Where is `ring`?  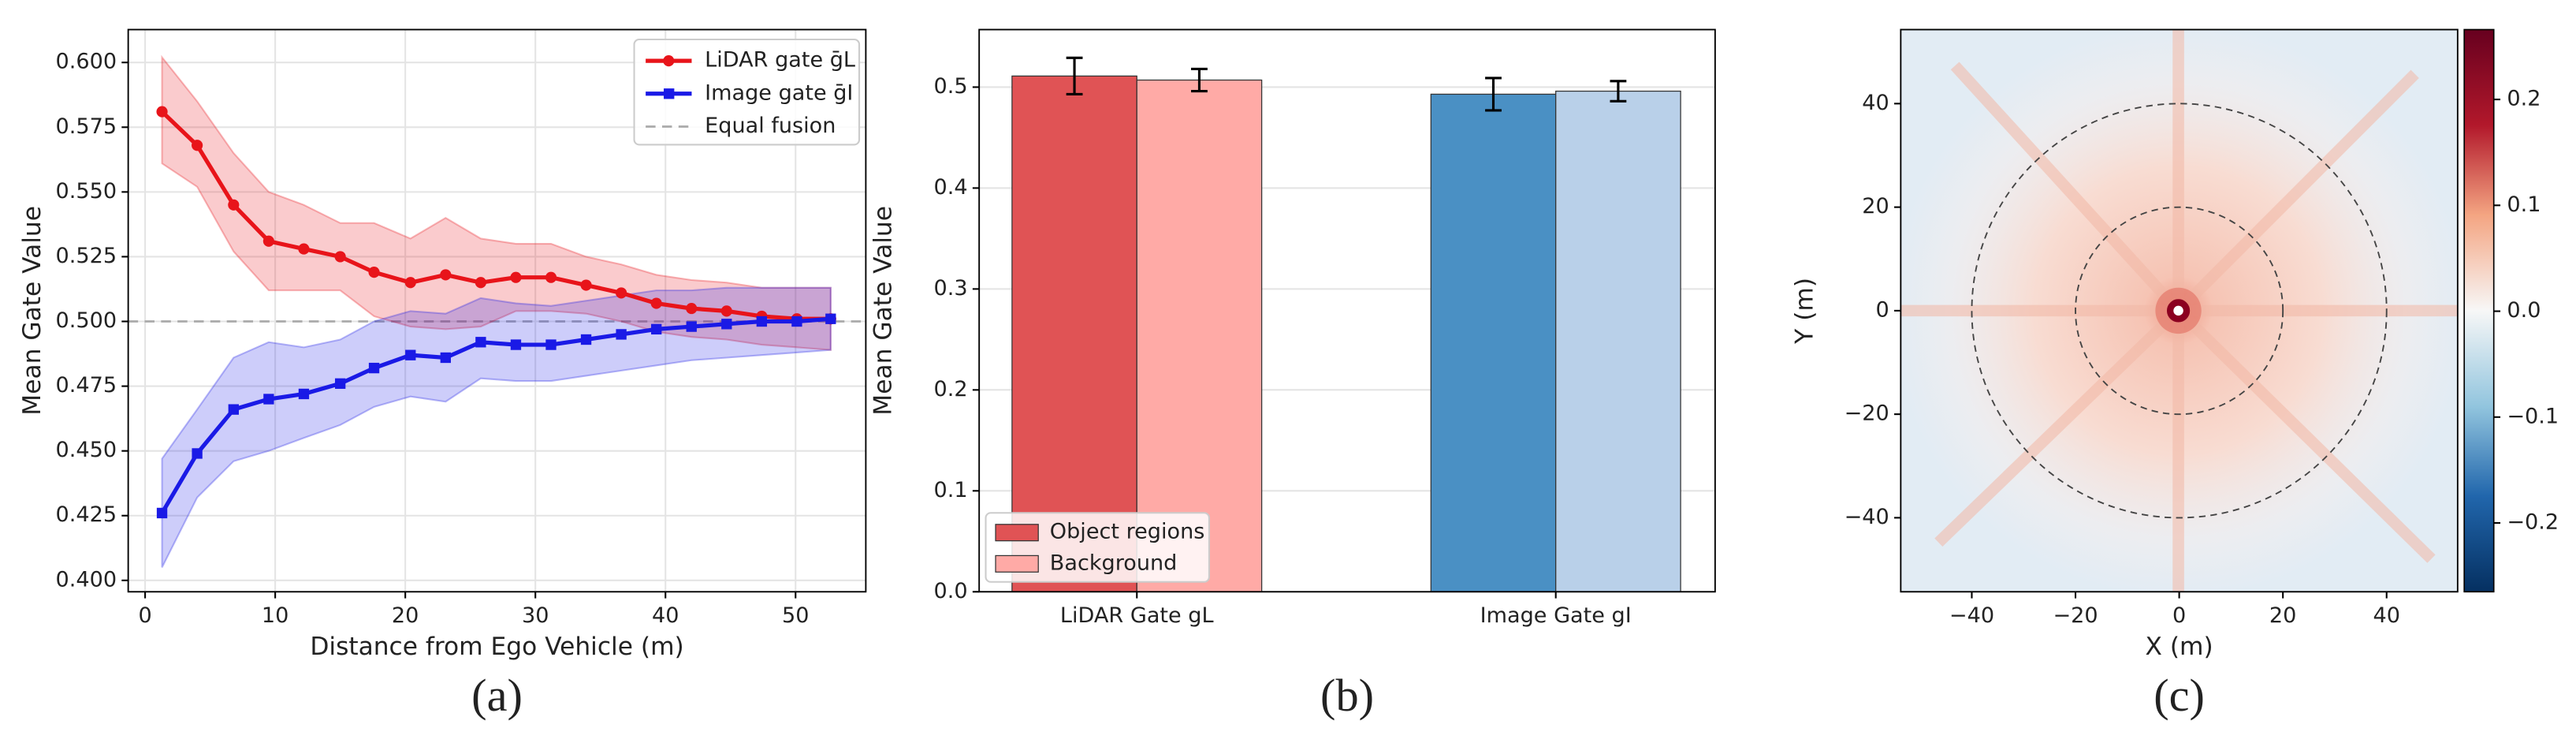 ring is located at coordinates (2179, 311).